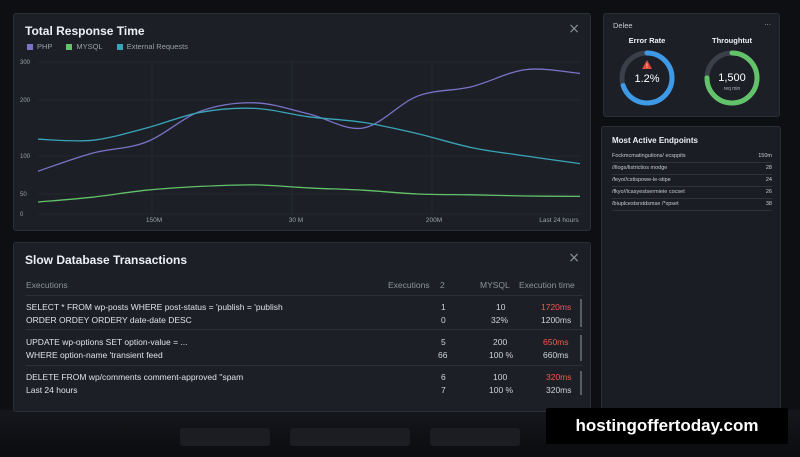  Describe the element at coordinates (443, 342) in the screenshot. I see `exec-count: 5` at that location.